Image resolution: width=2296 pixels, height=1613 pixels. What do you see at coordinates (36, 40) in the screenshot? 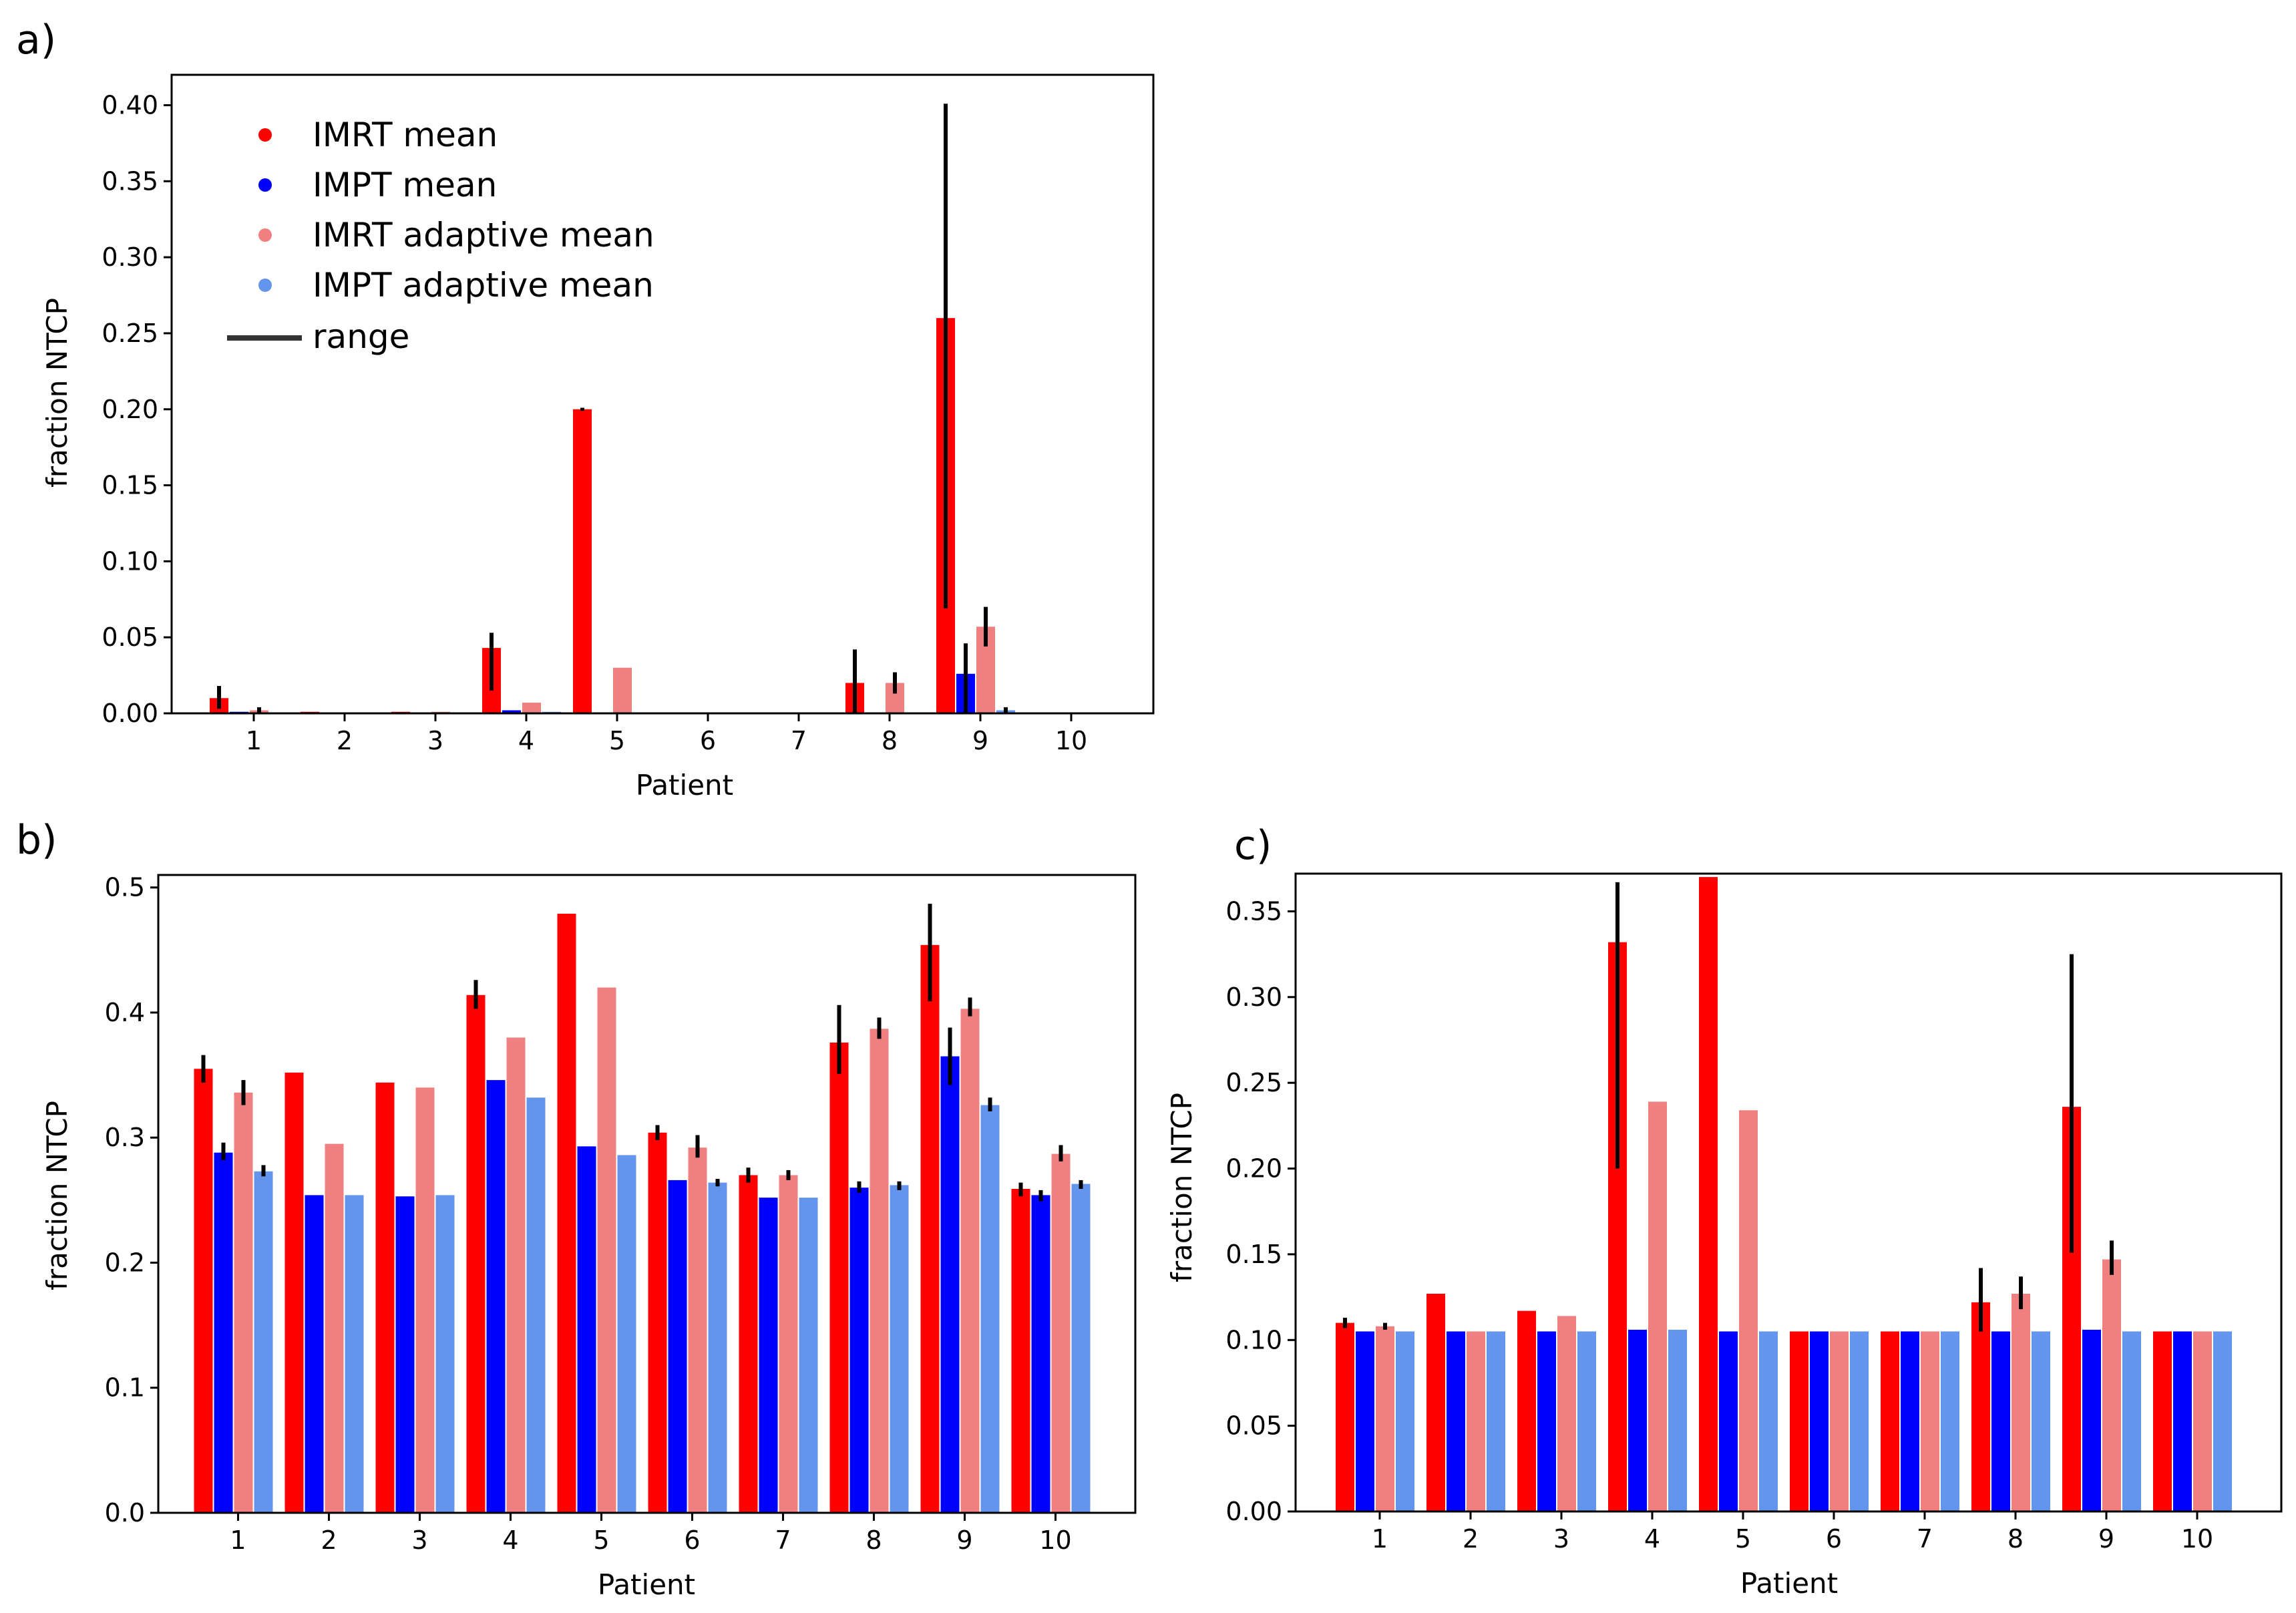
I see `panel-a-label: a)` at bounding box center [36, 40].